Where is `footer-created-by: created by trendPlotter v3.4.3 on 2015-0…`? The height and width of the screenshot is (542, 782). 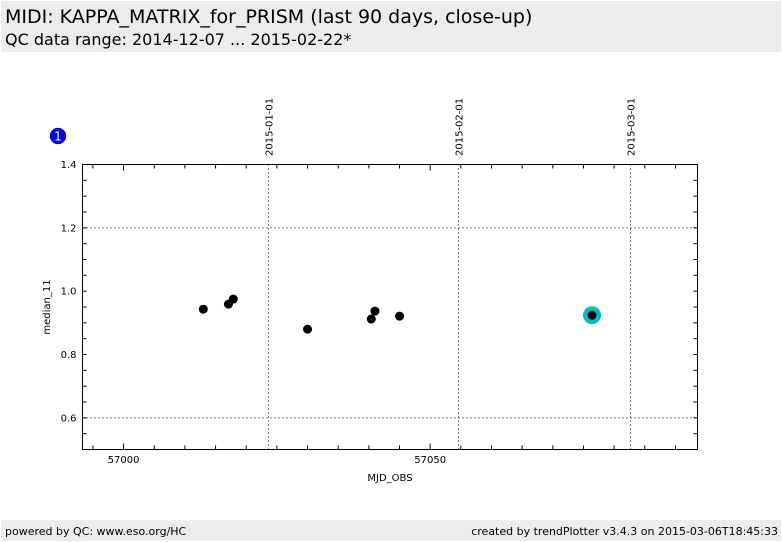 footer-created-by: created by trendPlotter v3.4.3 on 2015-0… is located at coordinates (624, 531).